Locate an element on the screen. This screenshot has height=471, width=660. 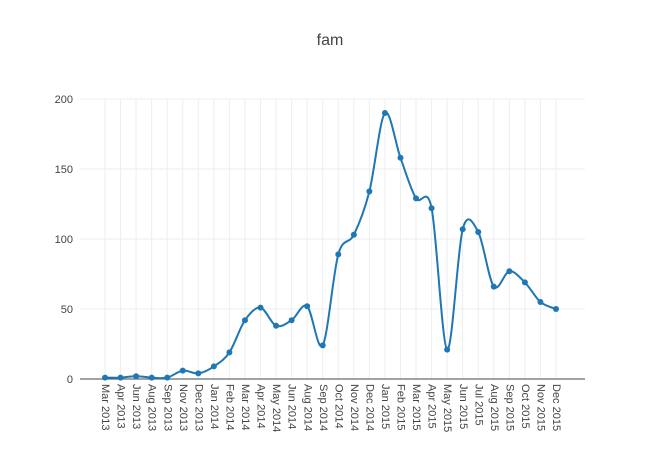
x-tick-label: May 2015 is located at coordinates (447, 408).